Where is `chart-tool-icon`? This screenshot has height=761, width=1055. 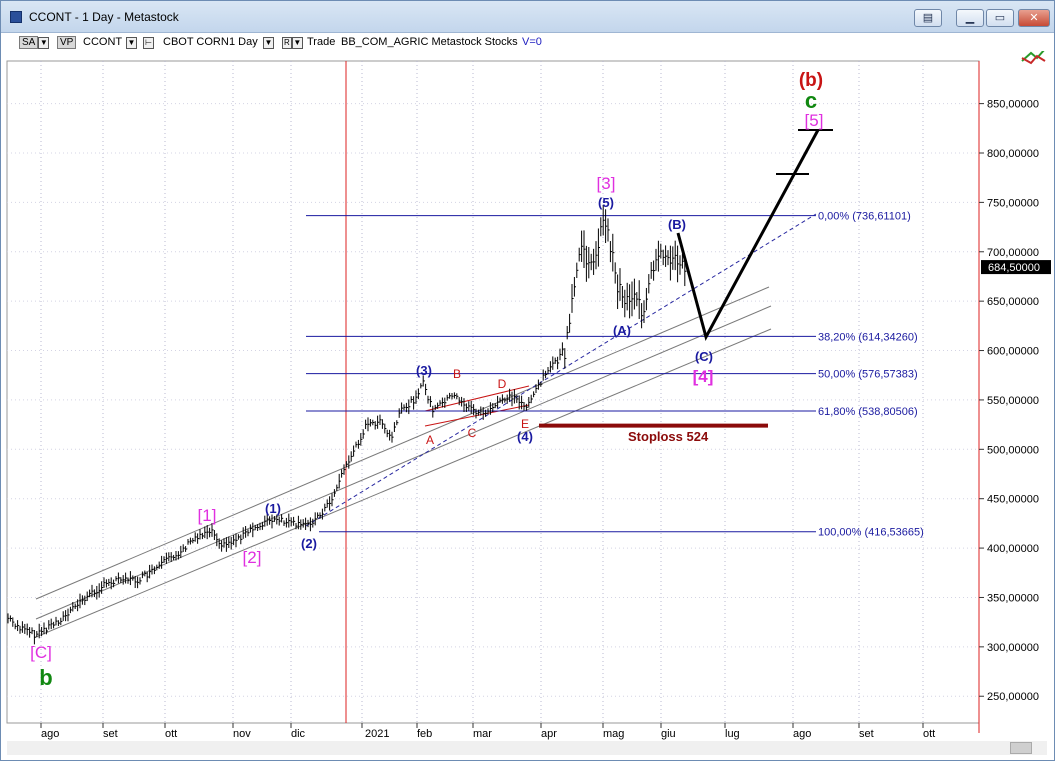 chart-tool-icon is located at coordinates (1033, 58).